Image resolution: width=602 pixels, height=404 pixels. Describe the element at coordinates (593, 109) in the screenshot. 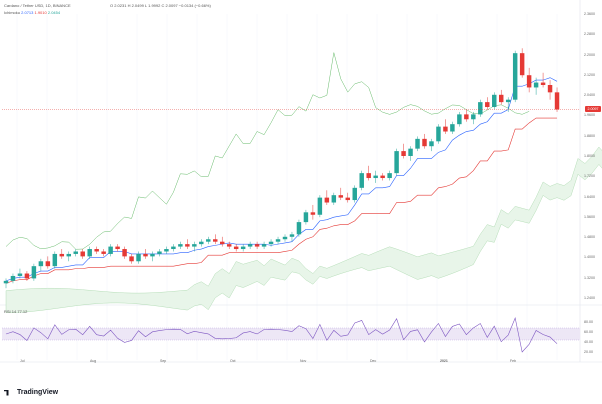

I see `current-price-badge: 2.0097` at that location.